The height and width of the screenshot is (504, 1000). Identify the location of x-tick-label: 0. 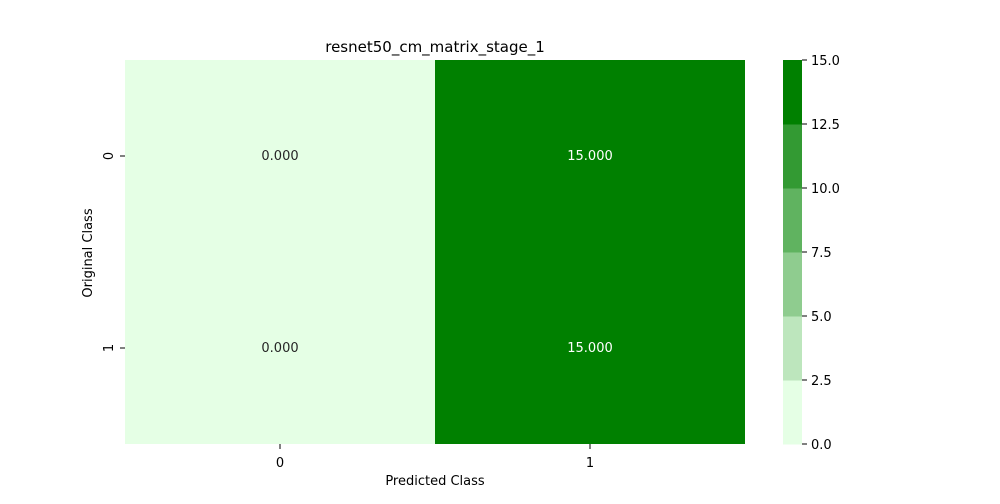
(280, 463).